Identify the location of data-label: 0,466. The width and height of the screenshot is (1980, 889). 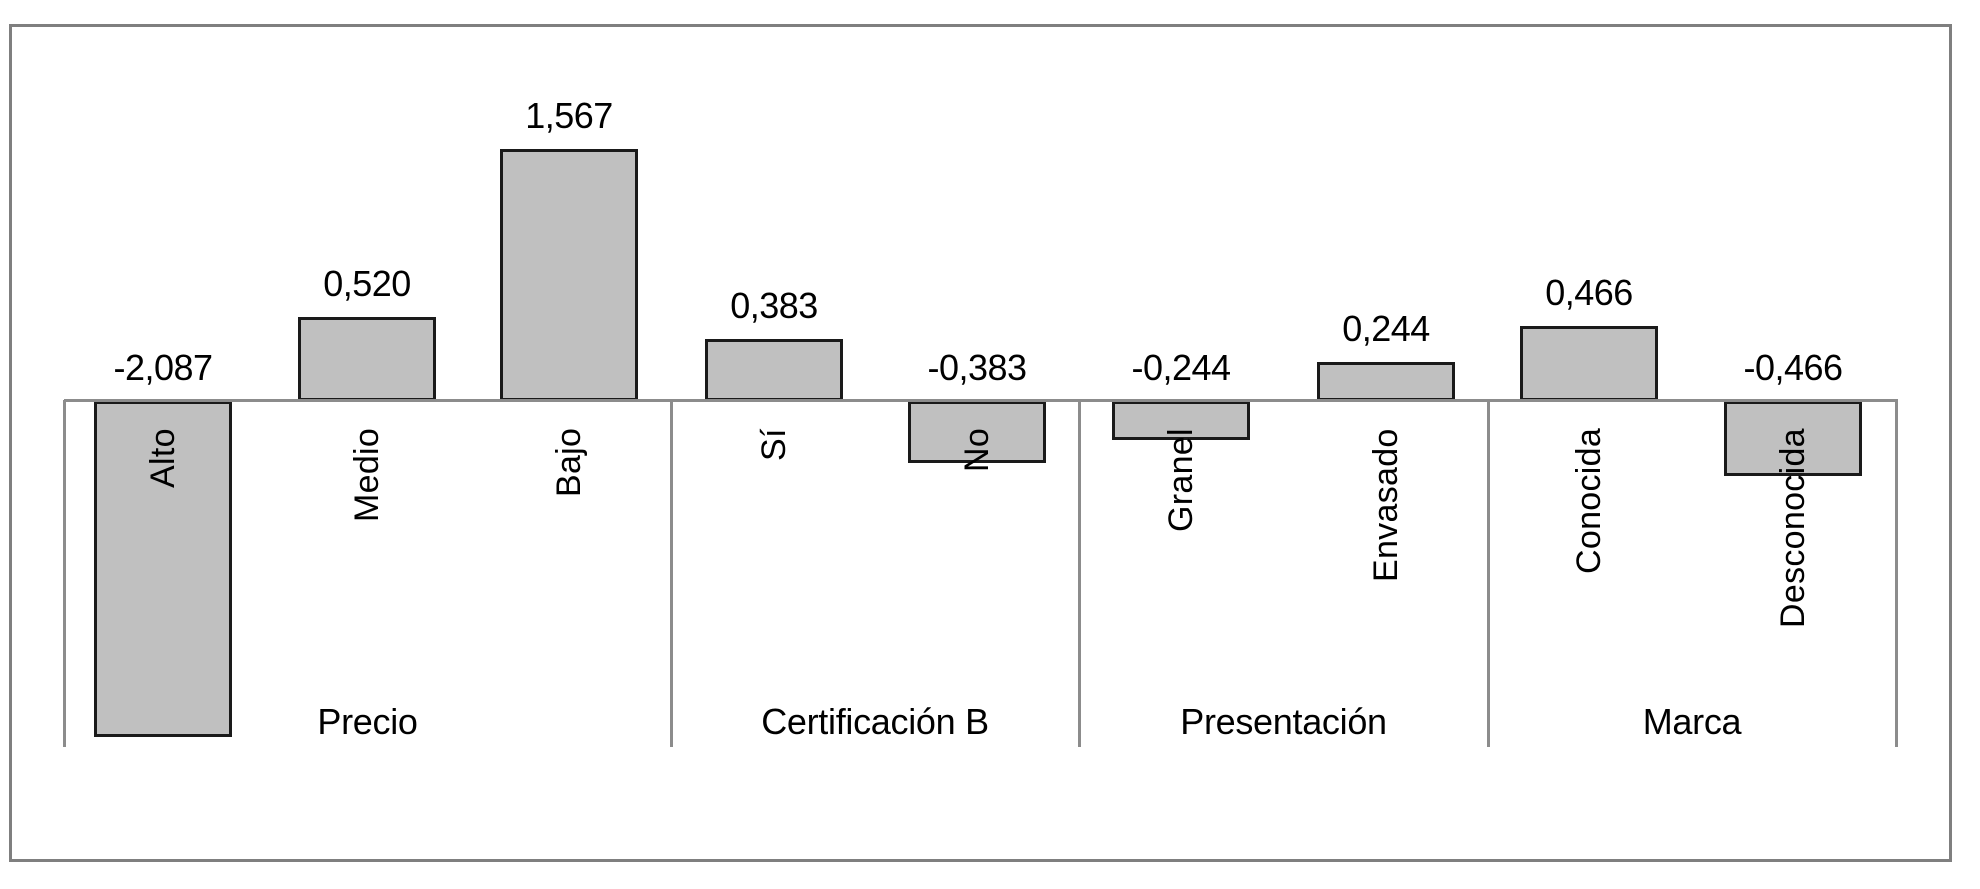
(1589, 292).